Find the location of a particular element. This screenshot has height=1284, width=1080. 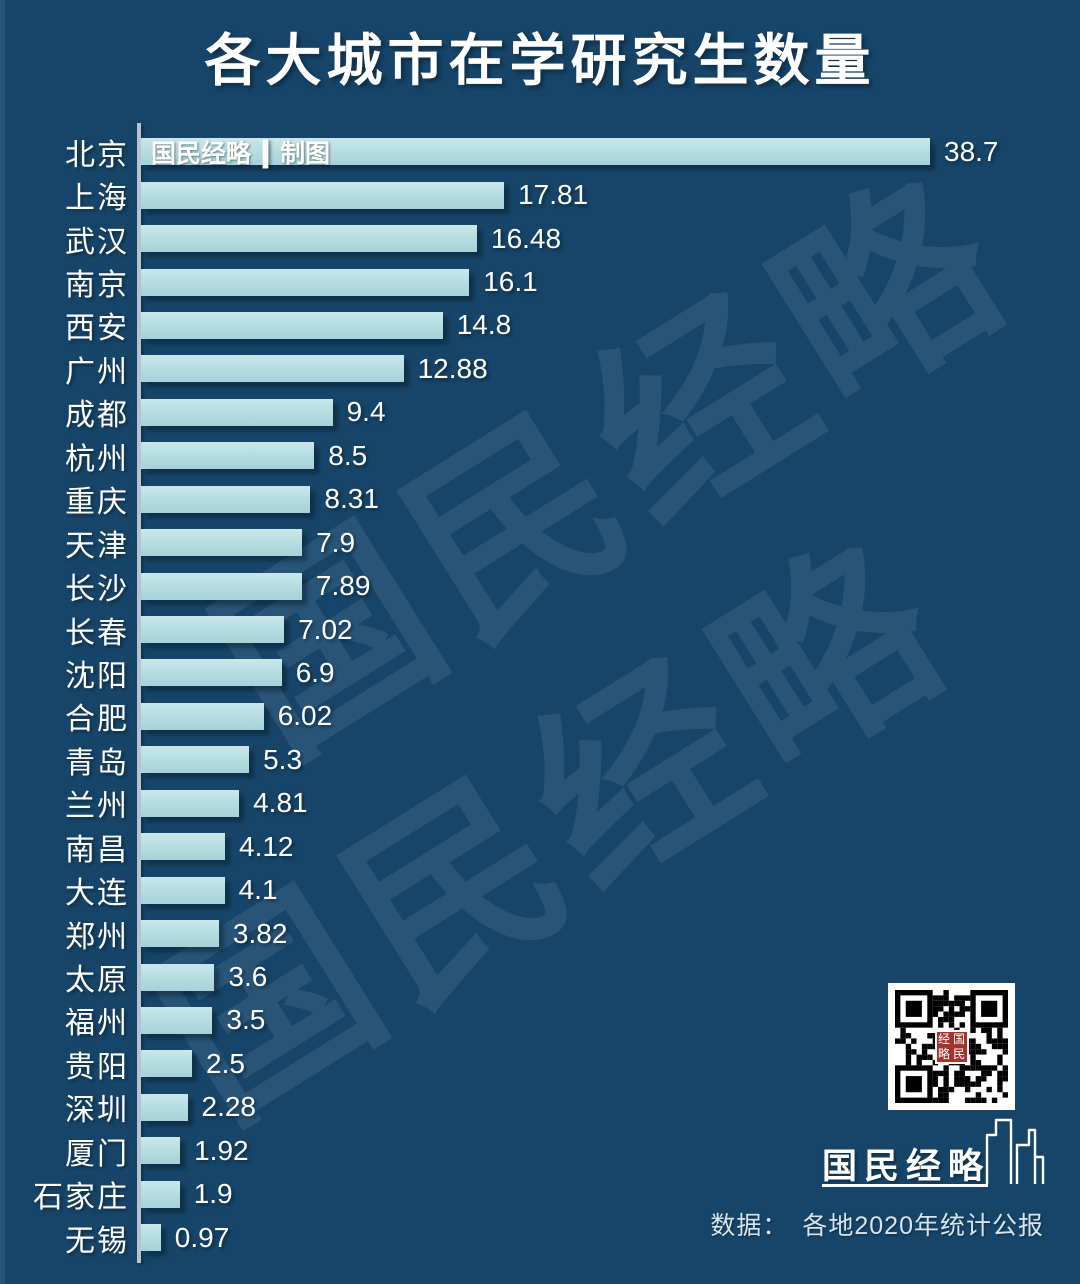

chart-title: 各大城市在学研究生数量 is located at coordinates (540, 60).